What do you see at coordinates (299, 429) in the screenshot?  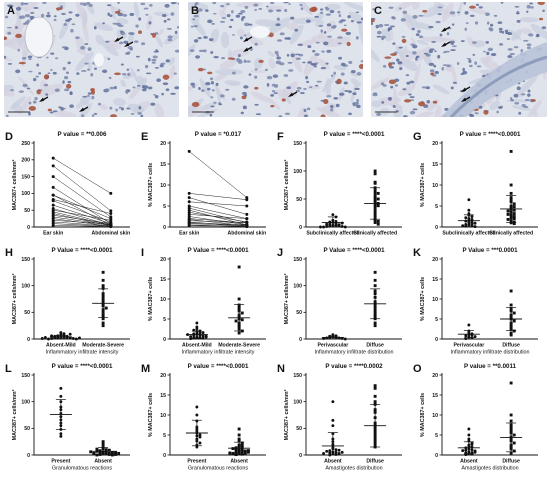 I see `y-tick-label: 50` at bounding box center [299, 429].